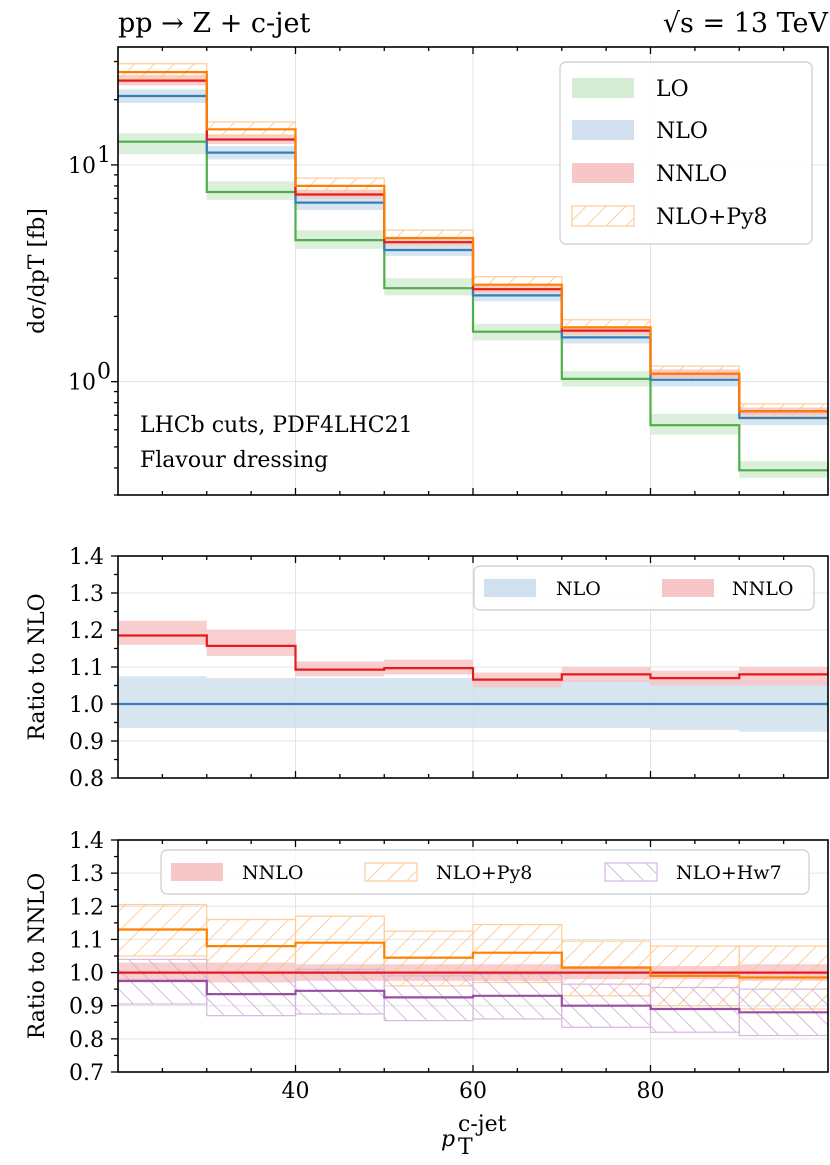  I want to click on x-tick-label: 80, so click(651, 1091).